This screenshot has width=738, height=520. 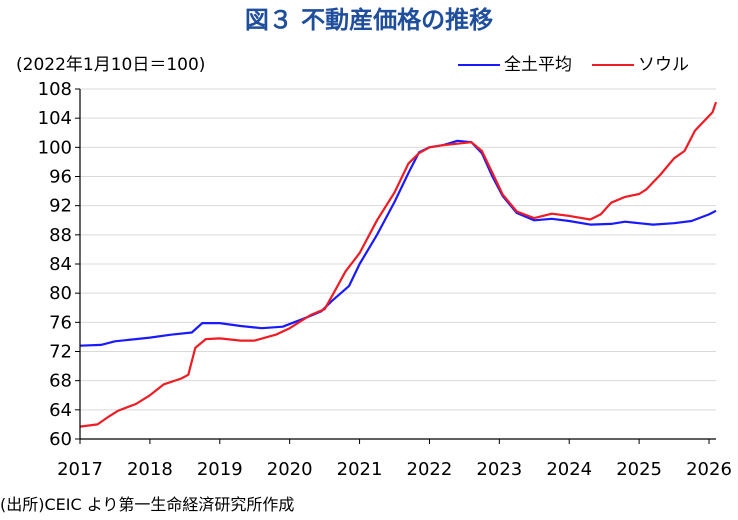 What do you see at coordinates (613, 65) in the screenshot?
I see `legend-swatch-seoul` at bounding box center [613, 65].